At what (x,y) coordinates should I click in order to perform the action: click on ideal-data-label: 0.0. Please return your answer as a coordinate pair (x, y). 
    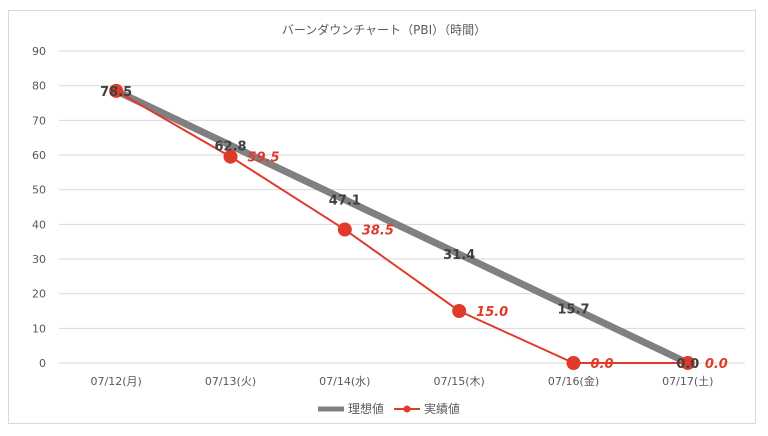
    Looking at the image, I should click on (687, 364).